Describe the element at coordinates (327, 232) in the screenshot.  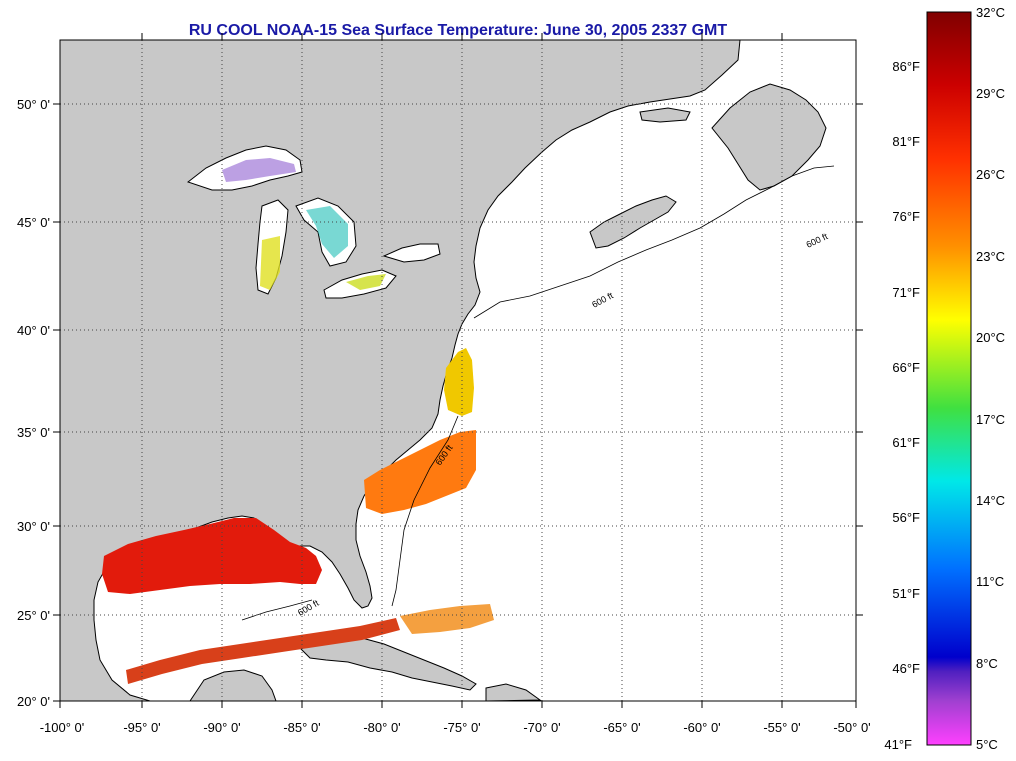
I see `sst-huron` at that location.